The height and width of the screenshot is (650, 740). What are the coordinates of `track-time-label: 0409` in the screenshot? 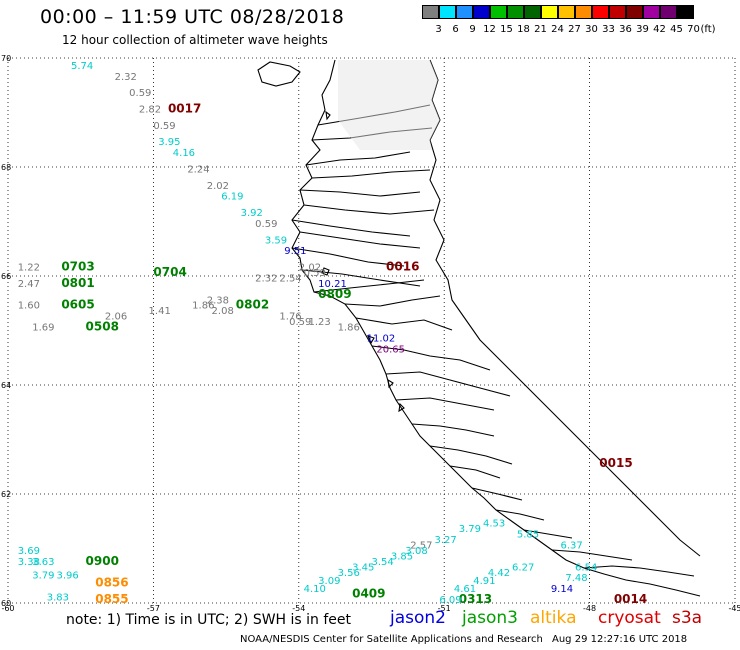 It's located at (368, 594).